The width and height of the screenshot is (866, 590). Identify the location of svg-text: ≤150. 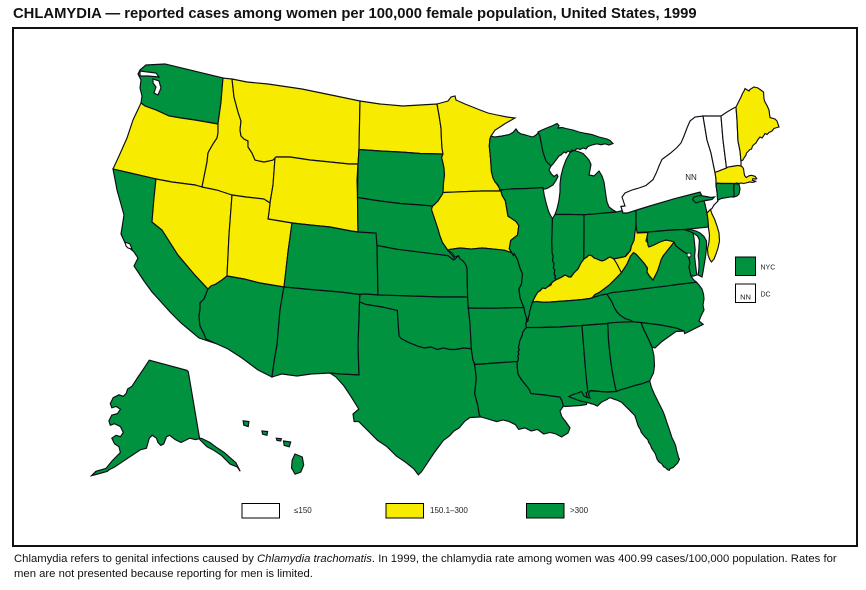
(303, 510).